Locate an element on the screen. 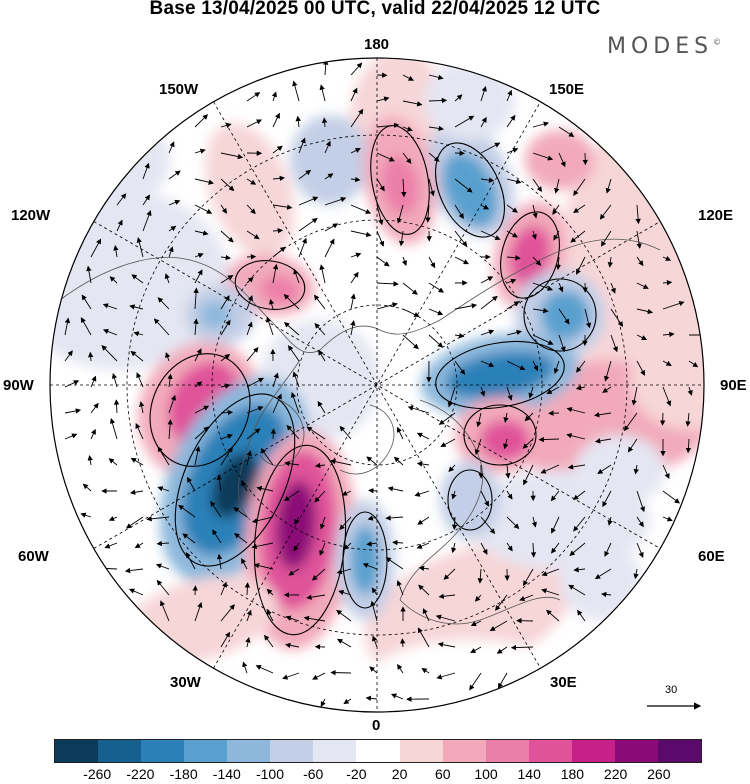  colorbar-tick-label: 20 is located at coordinates (400, 774).